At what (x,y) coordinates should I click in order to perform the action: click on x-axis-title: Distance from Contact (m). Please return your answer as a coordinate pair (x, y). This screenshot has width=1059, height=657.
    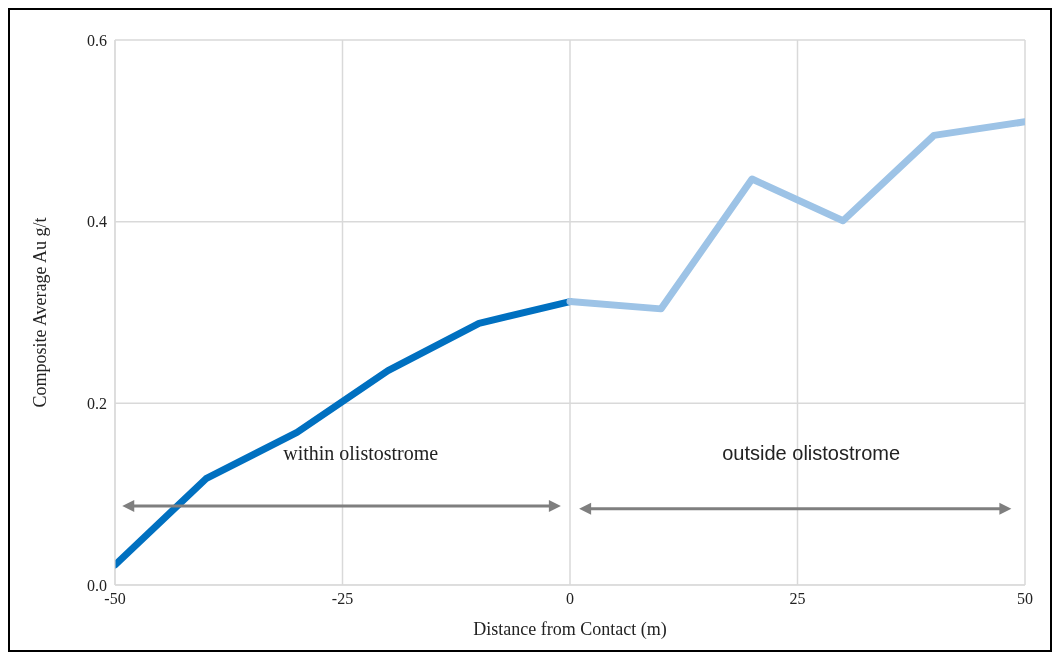
    Looking at the image, I should click on (570, 629).